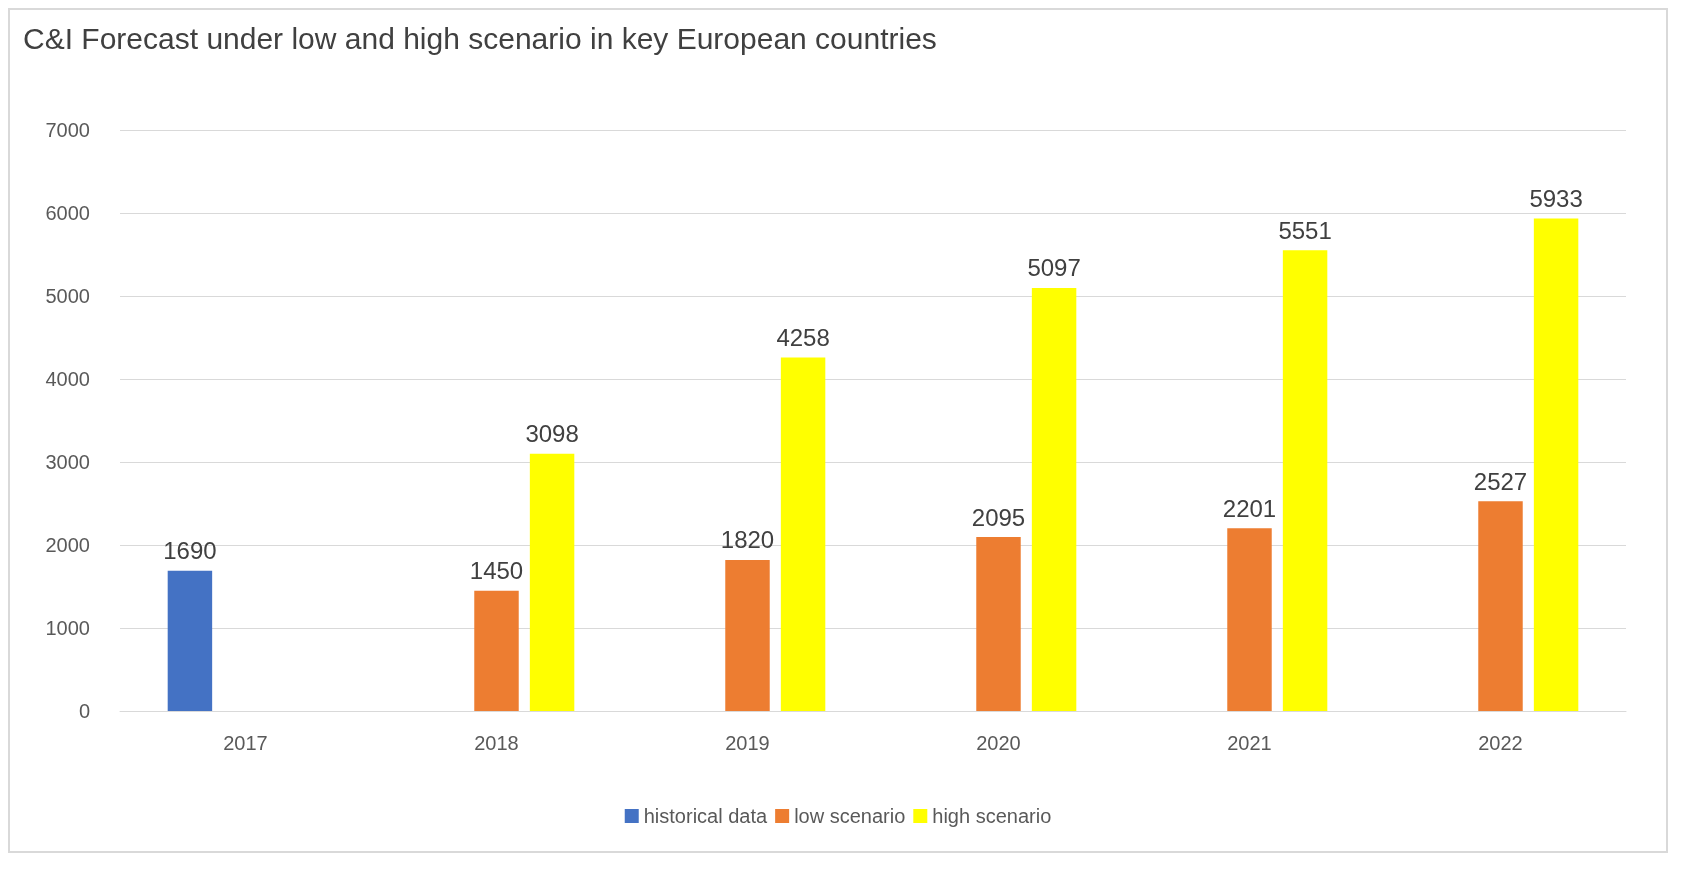 Image resolution: width=1684 pixels, height=869 pixels. I want to click on y-tick-label: 2000, so click(67, 545).